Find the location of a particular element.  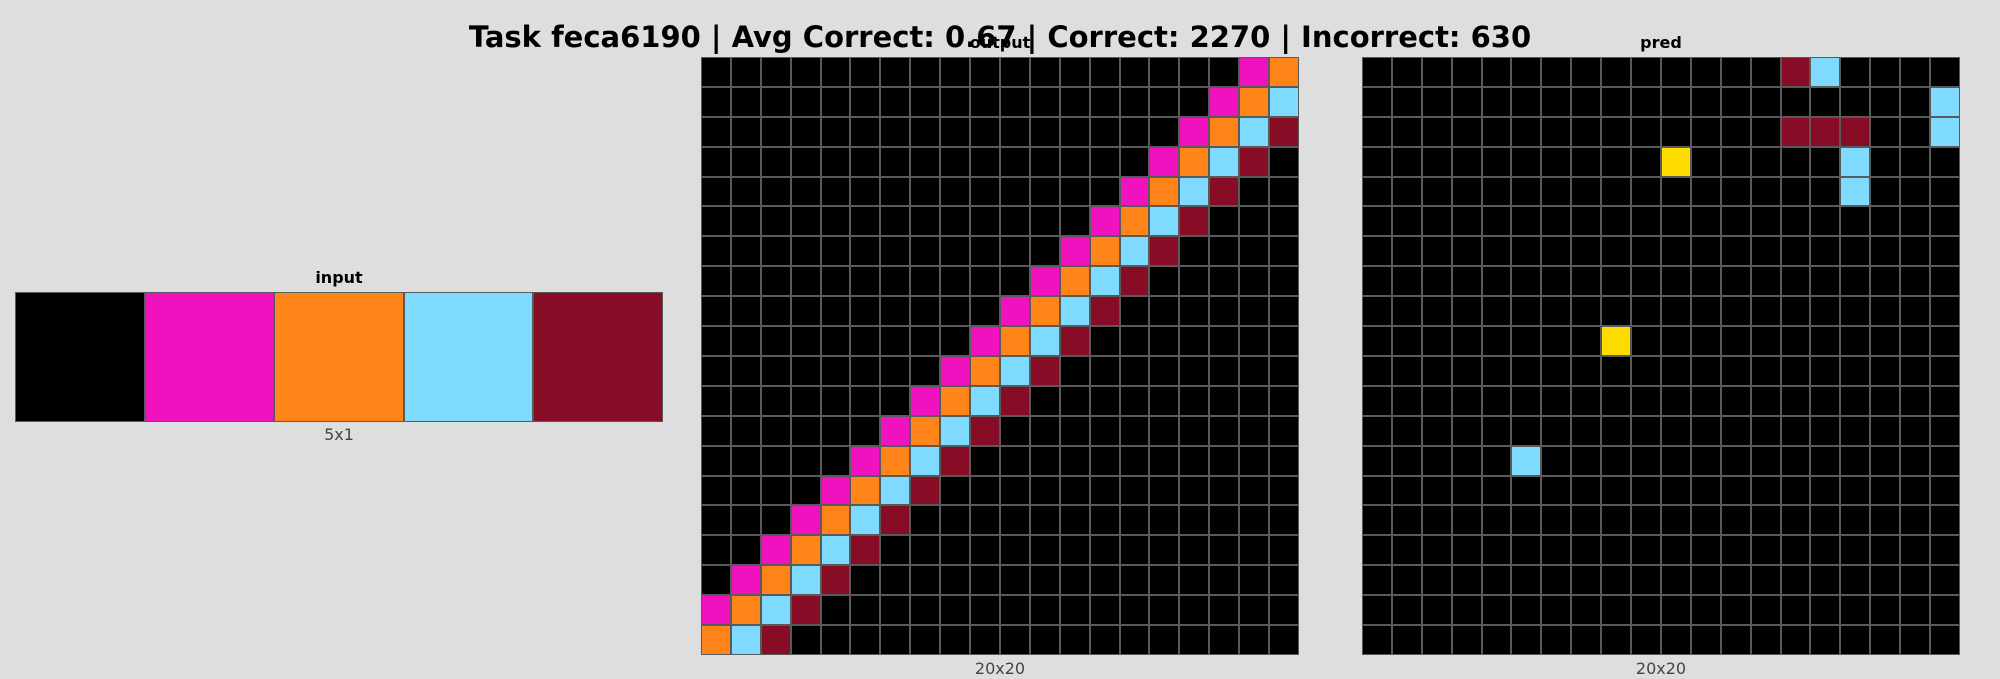

pred-cell-r0-c11 is located at coordinates (1705, 72).